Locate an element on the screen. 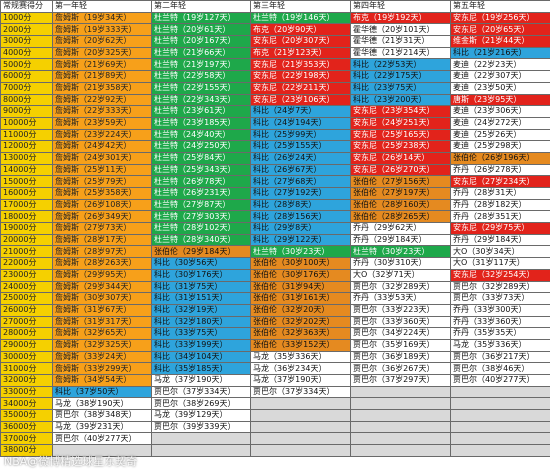 Image resolution: width=550 pixels, height=471 pixels. player-cell: 安东尼（22岁211天） is located at coordinates (300, 88).